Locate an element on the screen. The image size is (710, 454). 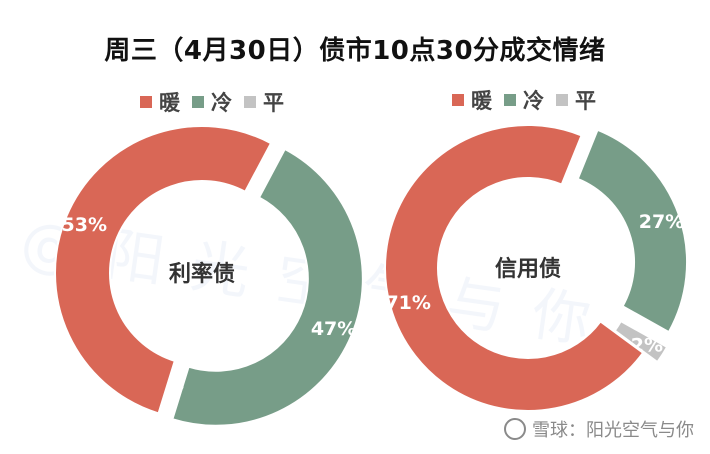
footer: 雪球：阳光空气与你 is located at coordinates (599, 429).